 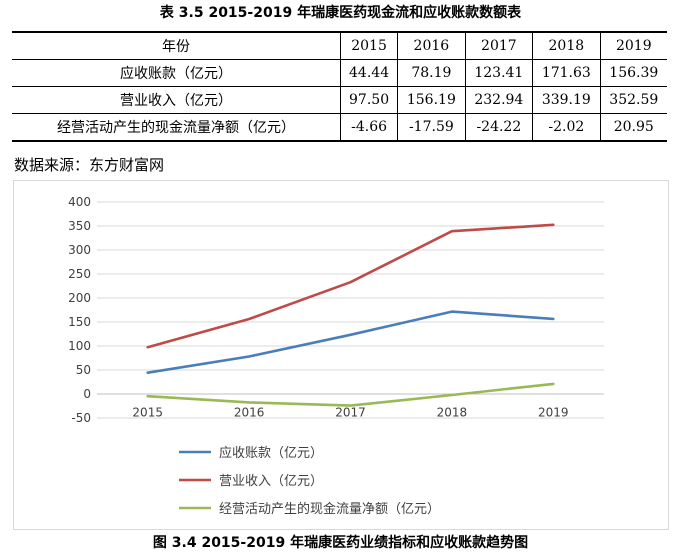 What do you see at coordinates (566, 100) in the screenshot?
I see `table-cell: 339.19` at bounding box center [566, 100].